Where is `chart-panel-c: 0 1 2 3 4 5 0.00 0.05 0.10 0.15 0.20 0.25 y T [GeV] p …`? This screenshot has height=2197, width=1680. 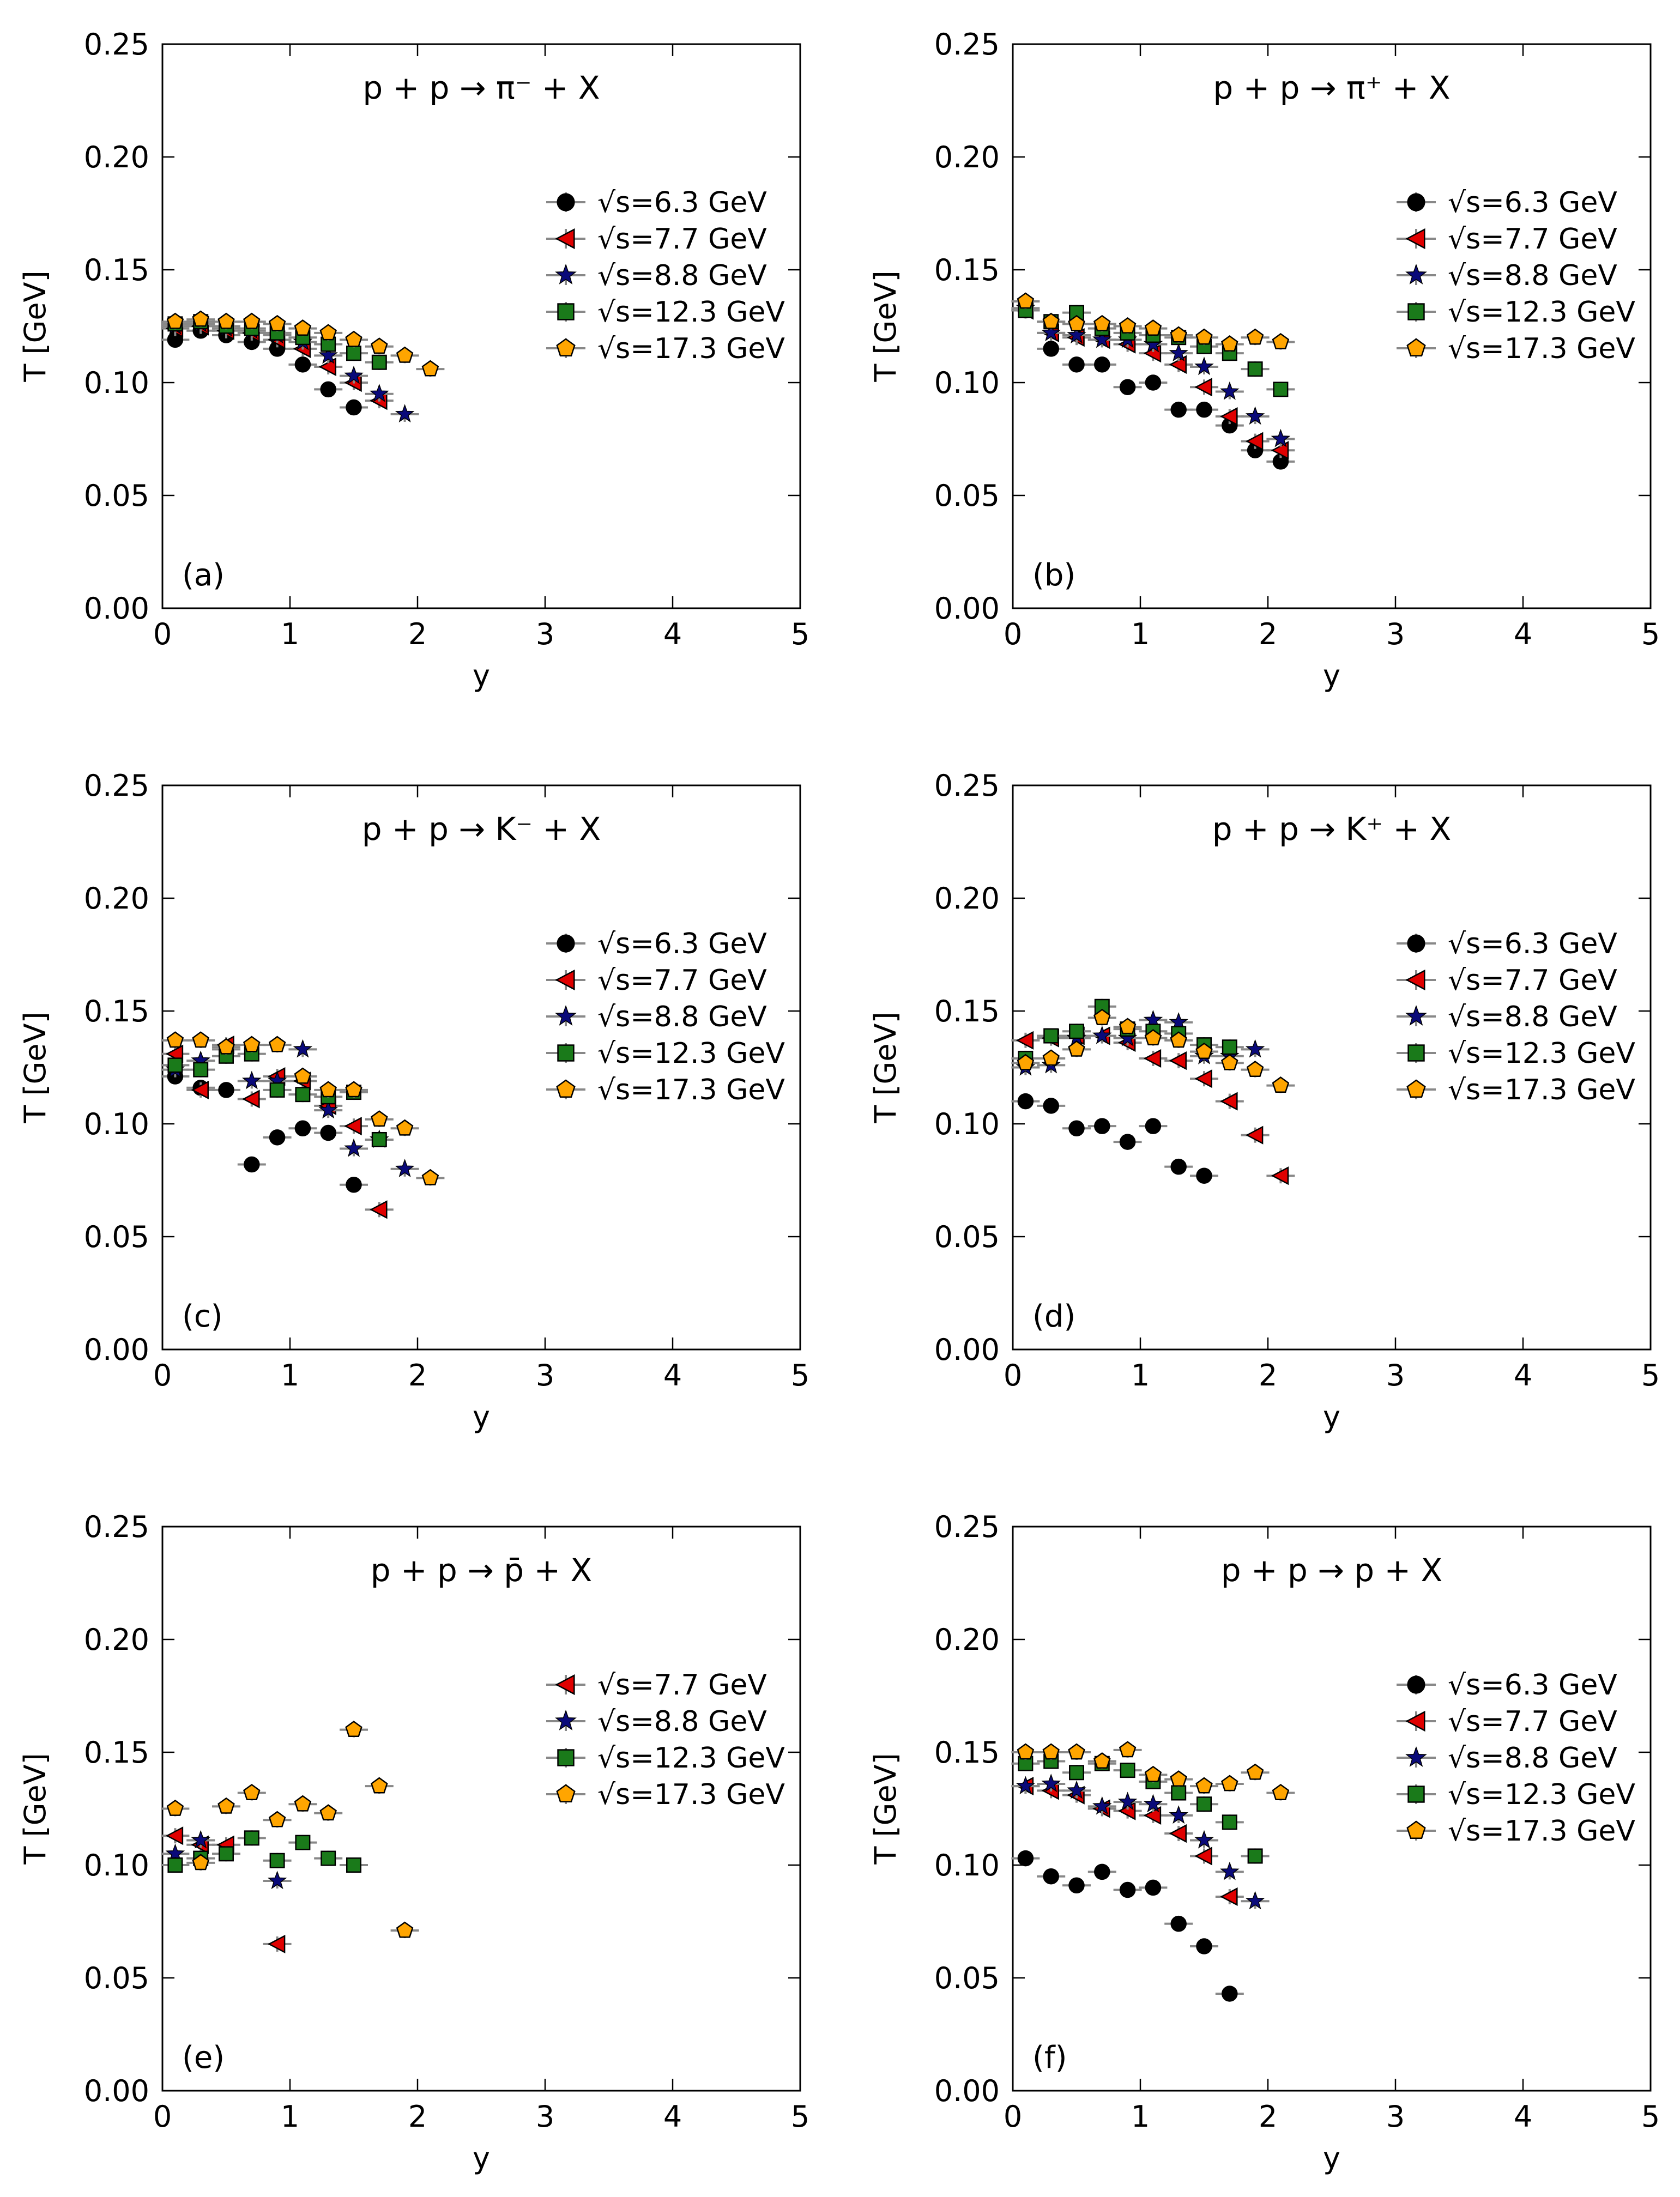
chart-panel-c: 0 1 2 3 4 5 0.00 0.05 0.10 0.15 0.20 0.25 y T [GeV] p … is located at coordinates (413, 1101).